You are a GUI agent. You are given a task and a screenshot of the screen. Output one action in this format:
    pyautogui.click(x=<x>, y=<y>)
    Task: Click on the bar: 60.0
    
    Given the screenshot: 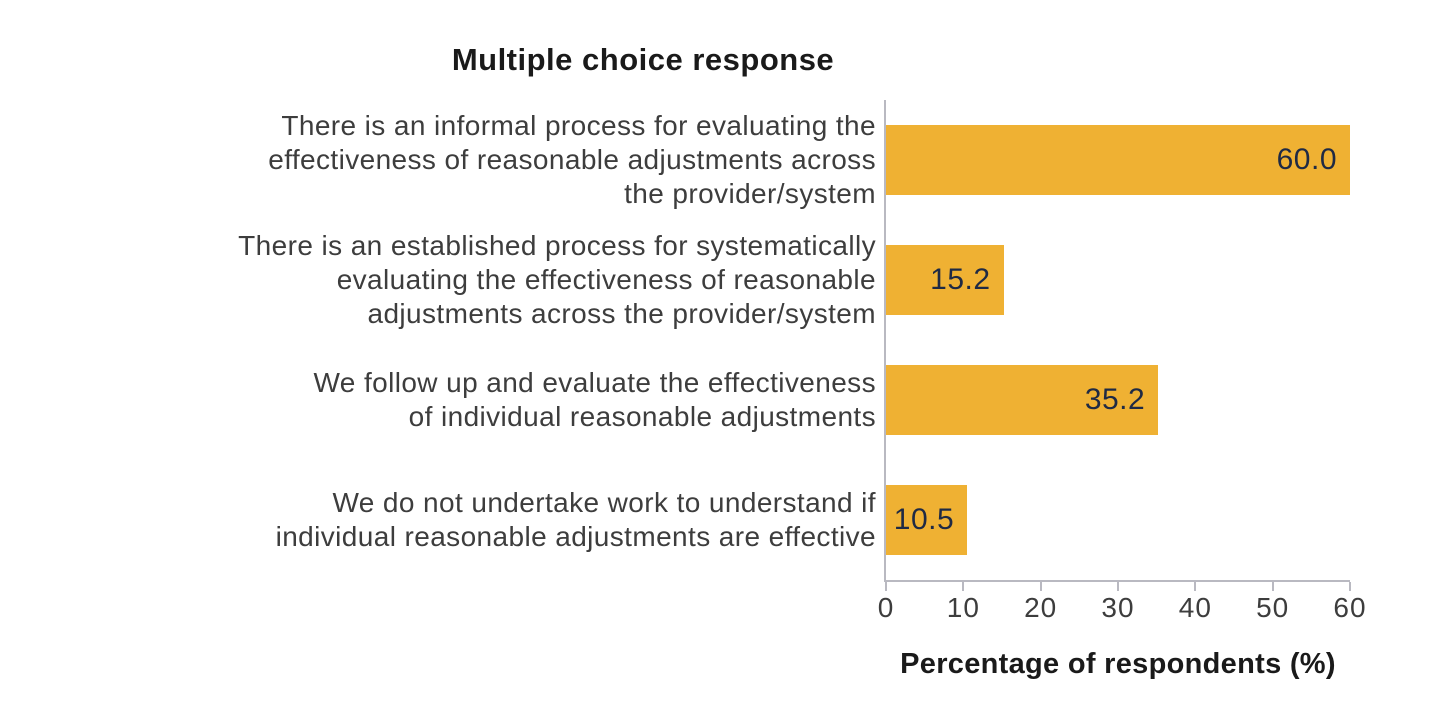 What is the action you would take?
    pyautogui.click(x=1118, y=160)
    